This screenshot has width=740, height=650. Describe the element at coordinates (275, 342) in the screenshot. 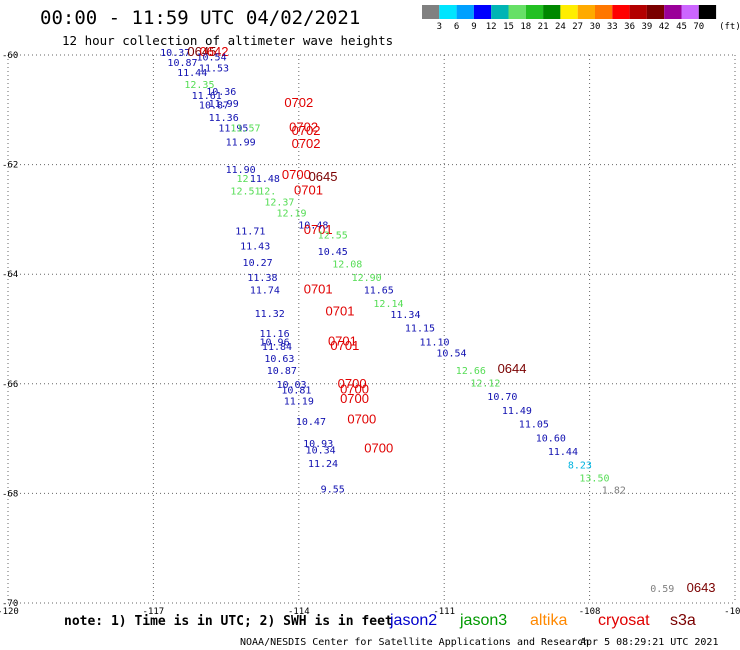

I see `wave-height-label: 10.96` at that location.